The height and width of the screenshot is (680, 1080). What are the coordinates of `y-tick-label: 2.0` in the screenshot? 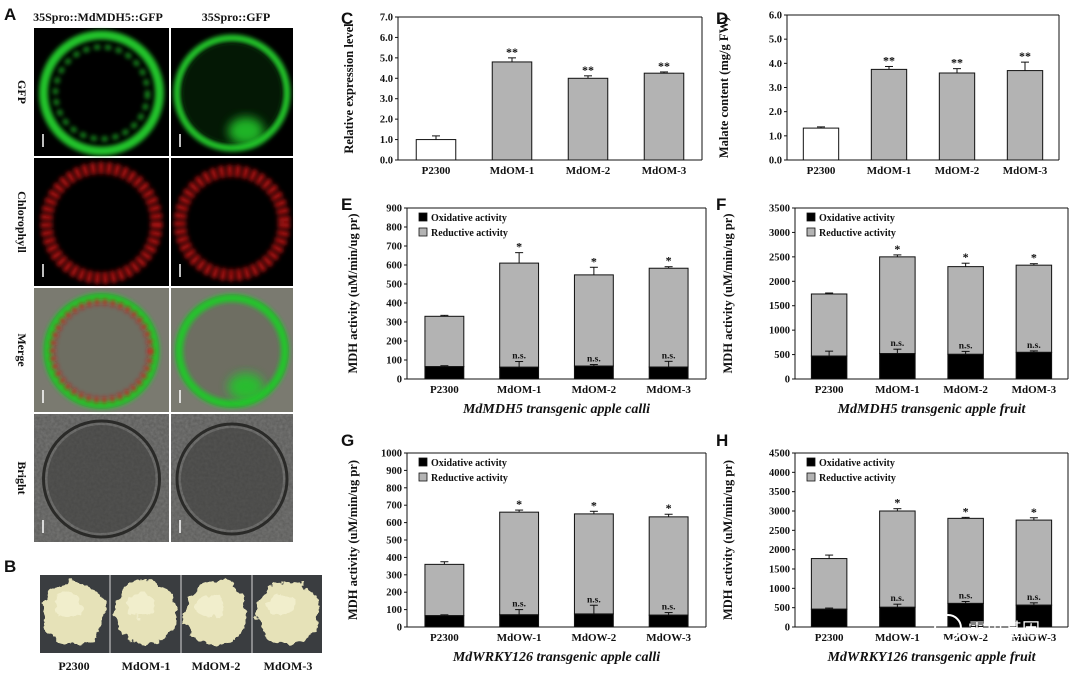 It's located at (386, 120).